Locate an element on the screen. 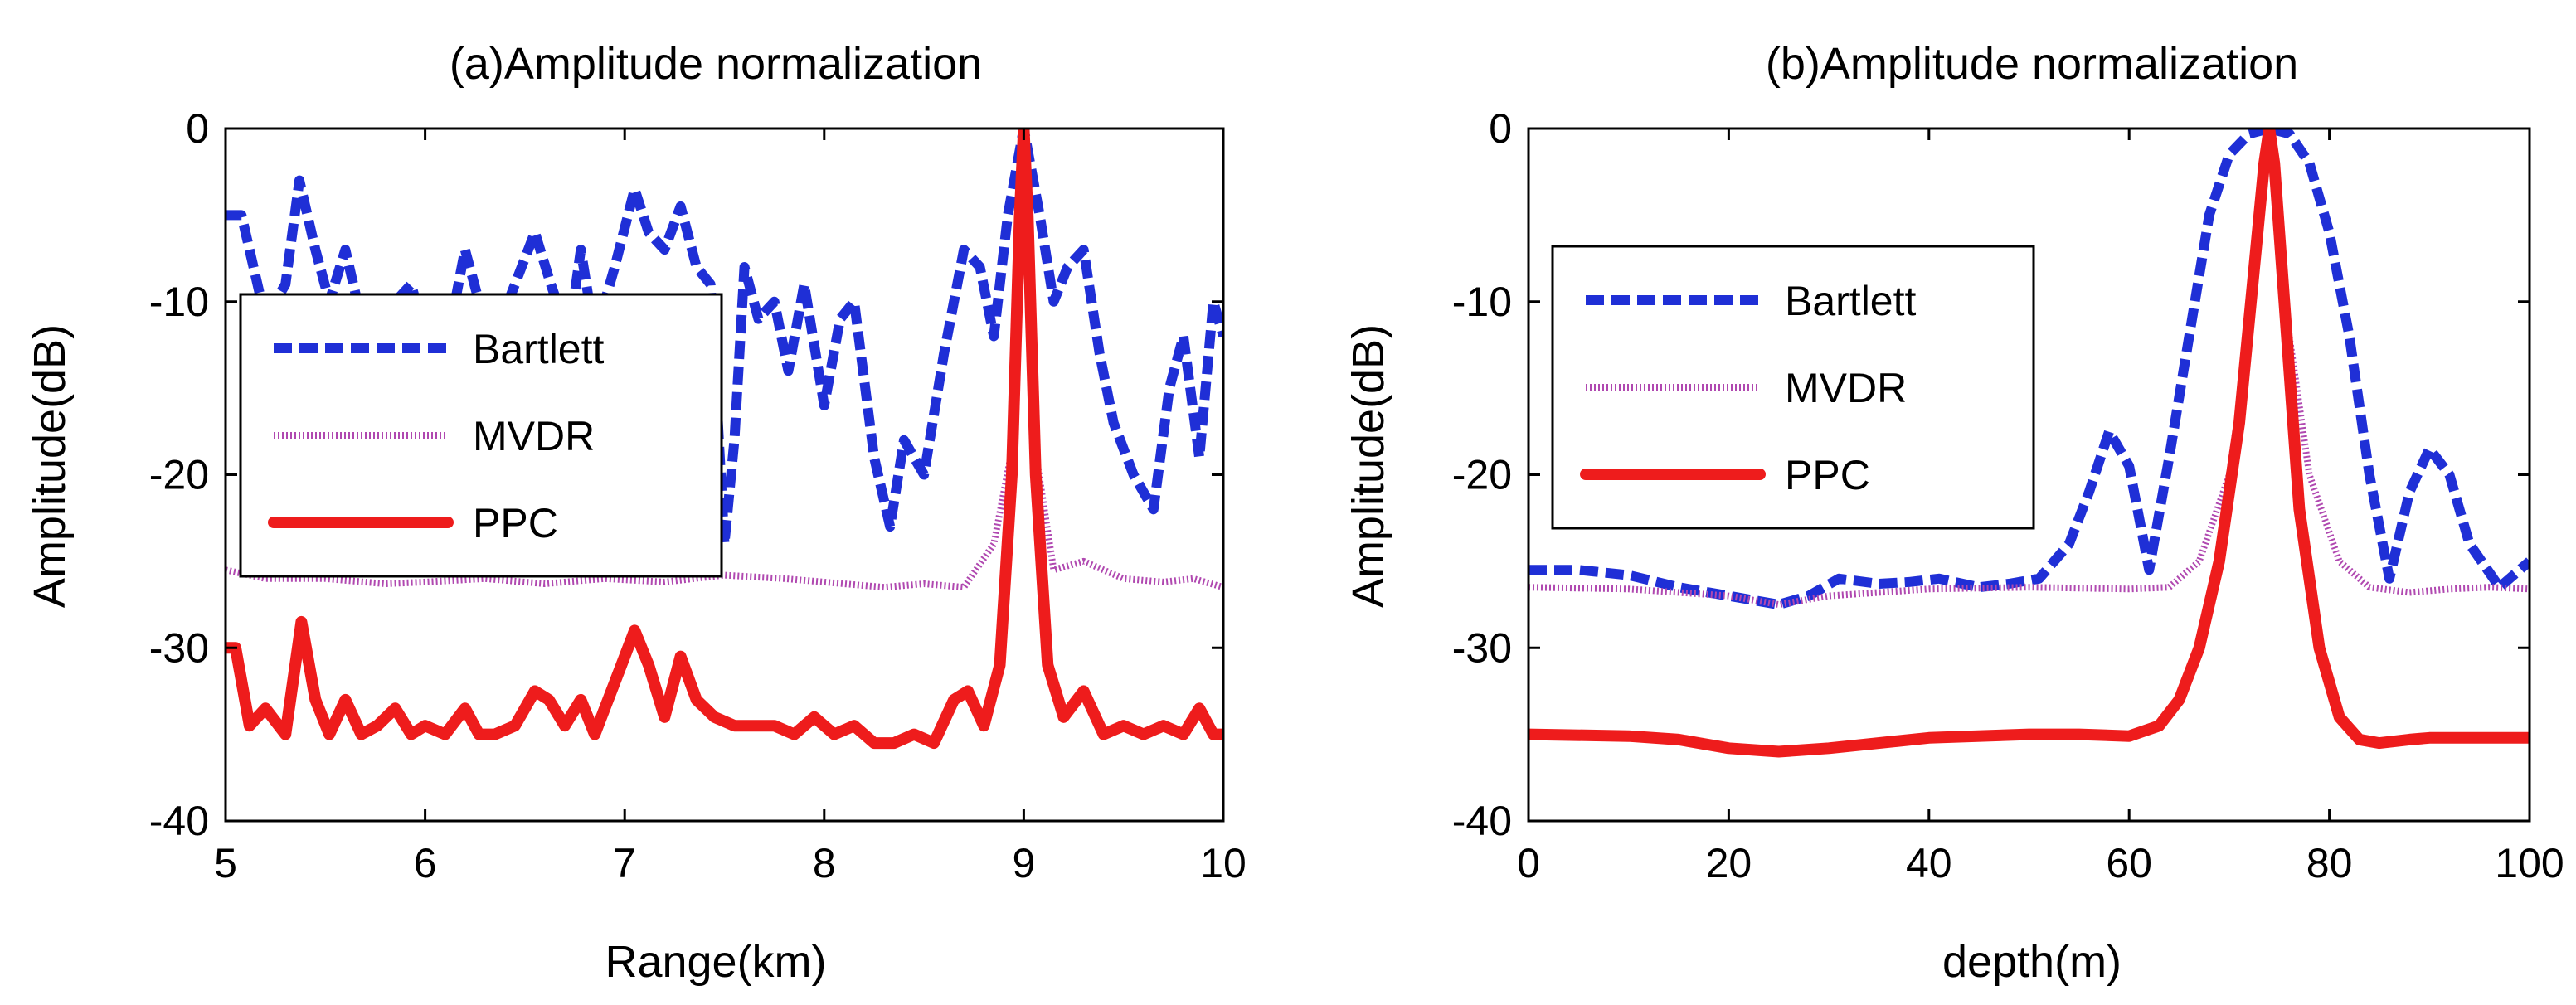 Image resolution: width=2576 pixels, height=1005 pixels. chart-b-x-tick-label: 0 is located at coordinates (1529, 863).